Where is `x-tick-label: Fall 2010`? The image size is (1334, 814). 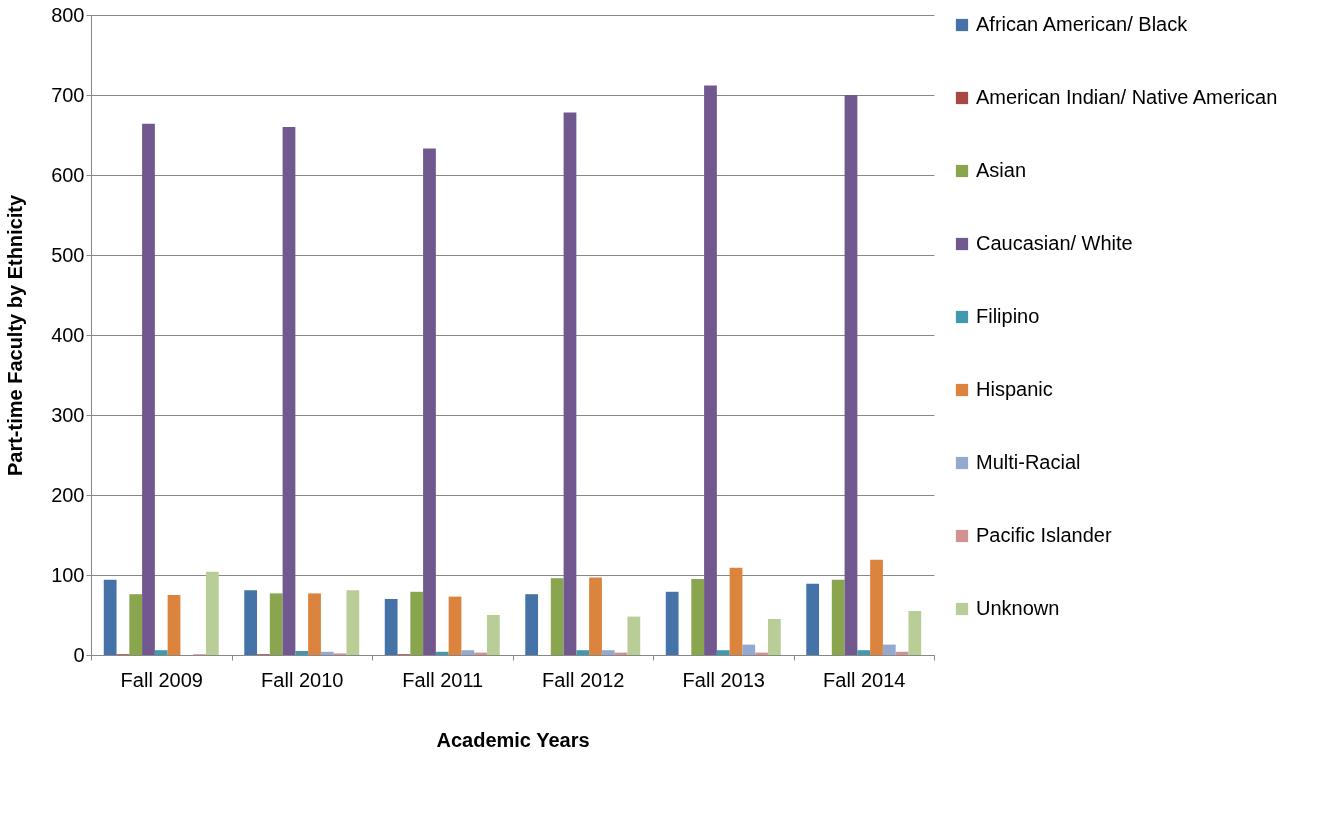 x-tick-label: Fall 2010 is located at coordinates (302, 679).